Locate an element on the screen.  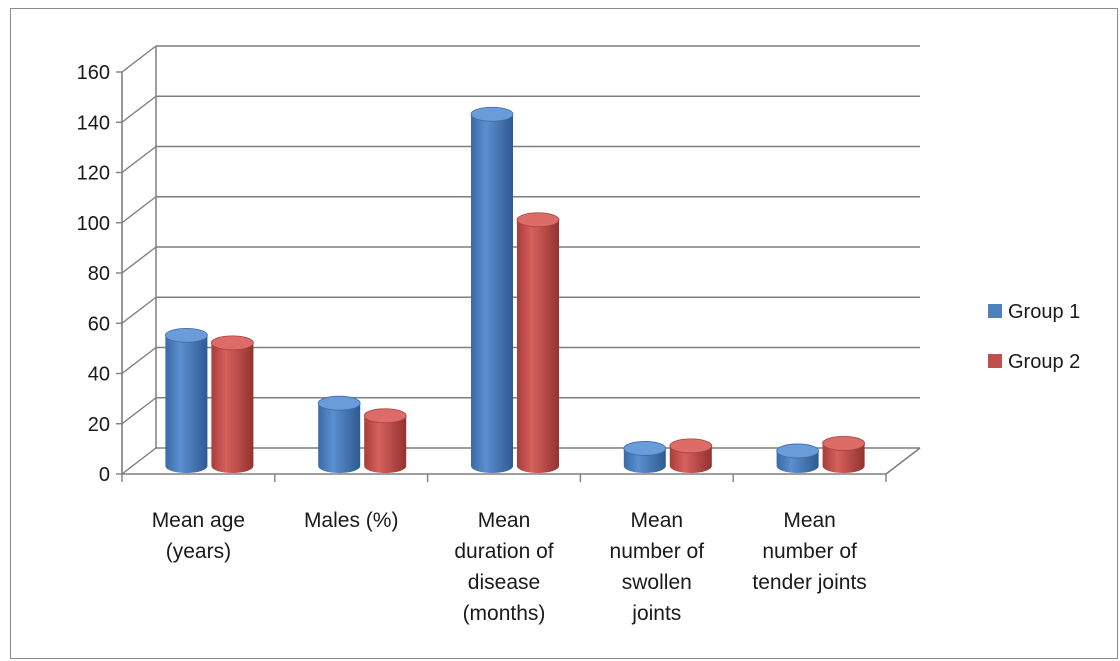
y-tick-label: 0 is located at coordinates (104, 475).